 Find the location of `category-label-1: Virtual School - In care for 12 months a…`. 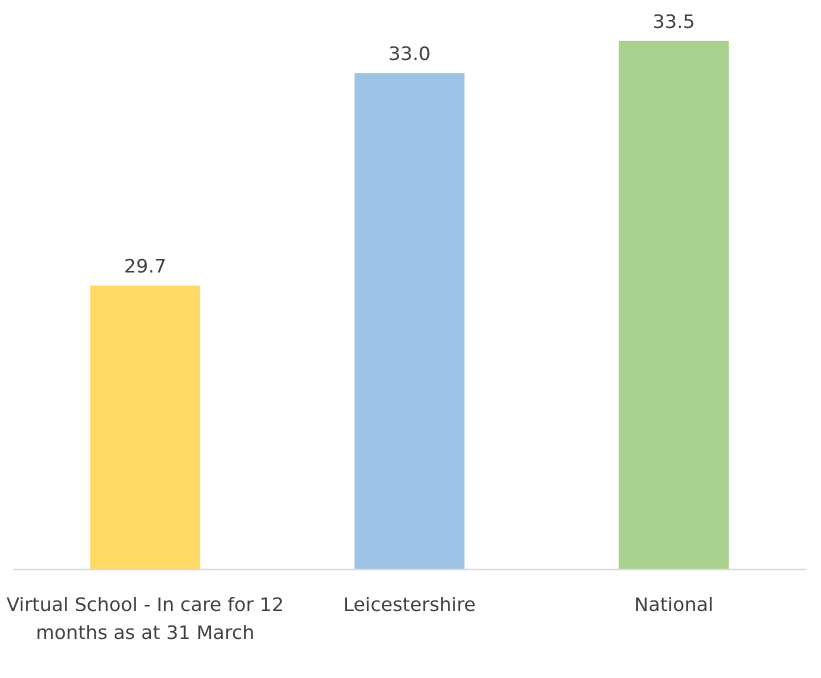

category-label-1: Virtual School - In care for 12 months a… is located at coordinates (145, 619).